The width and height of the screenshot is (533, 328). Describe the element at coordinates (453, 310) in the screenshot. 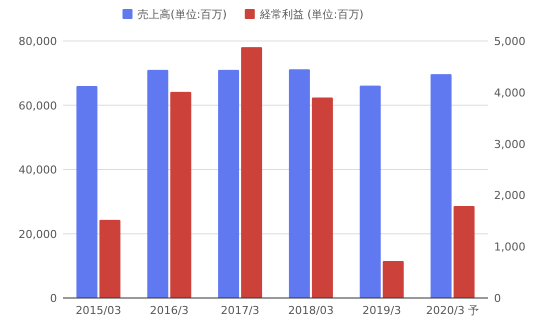

I see `x-tick-label: 2020/3 予` at that location.